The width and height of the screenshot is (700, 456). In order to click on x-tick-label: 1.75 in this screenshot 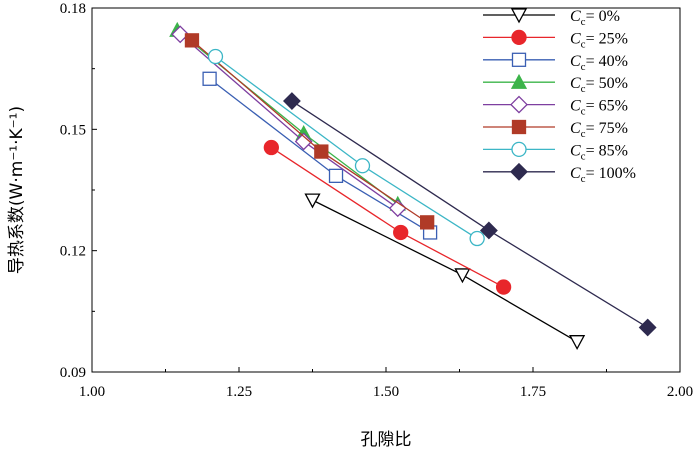, I will do `click(533, 392)`.